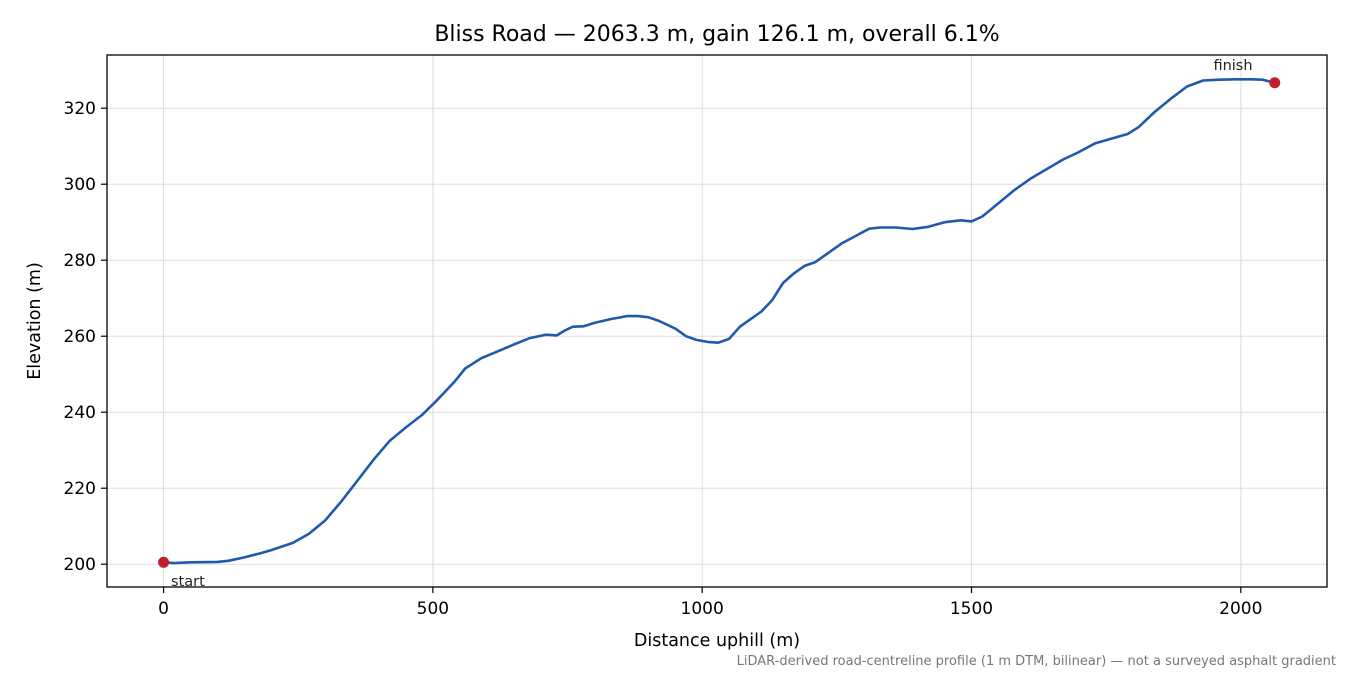 This screenshot has height=675, width=1350. Describe the element at coordinates (1232, 66) in the screenshot. I see `finish-label: finish` at that location.